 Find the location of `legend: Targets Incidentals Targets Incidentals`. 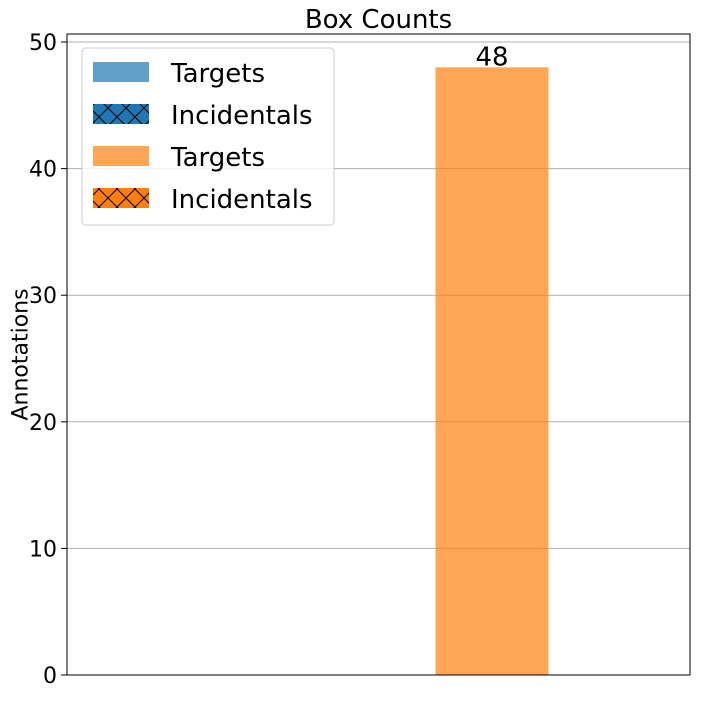

legend: Targets Incidentals Targets Incidentals is located at coordinates (208, 136).